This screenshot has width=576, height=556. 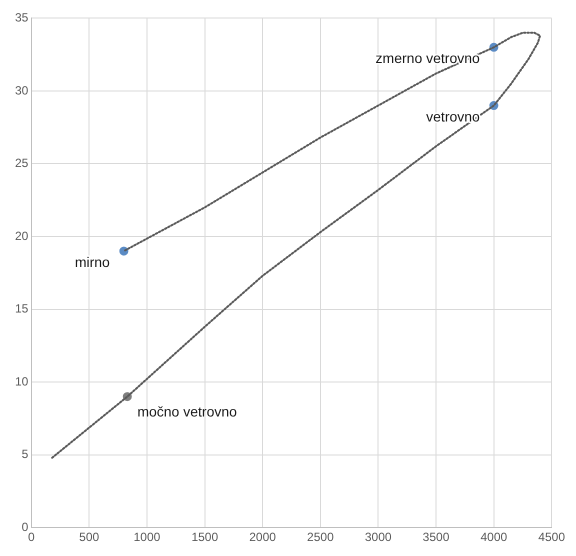 What do you see at coordinates (552, 537) in the screenshot?
I see `x-tick-label: 4500` at bounding box center [552, 537].